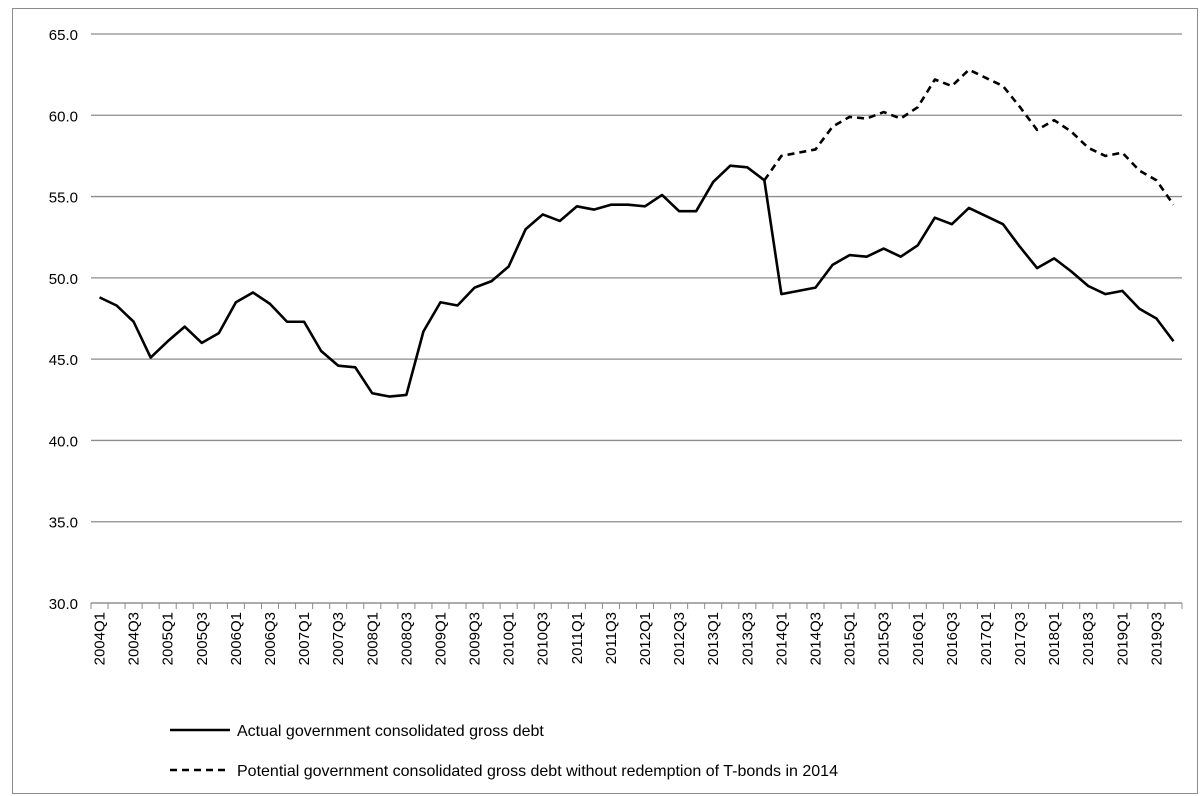  What do you see at coordinates (63, 320) in the screenshot?
I see `y-axis: 30.0 35.0 40.0 45.0 50.0 55.0 60.0 65.0` at bounding box center [63, 320].